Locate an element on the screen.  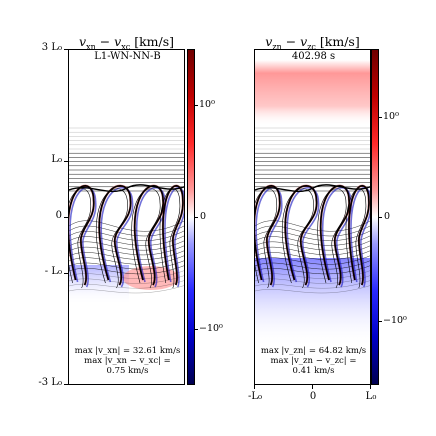
panel-1-annotation-line-1: max |v_xn| = 32.61 km/s is located at coordinates (127, 351).